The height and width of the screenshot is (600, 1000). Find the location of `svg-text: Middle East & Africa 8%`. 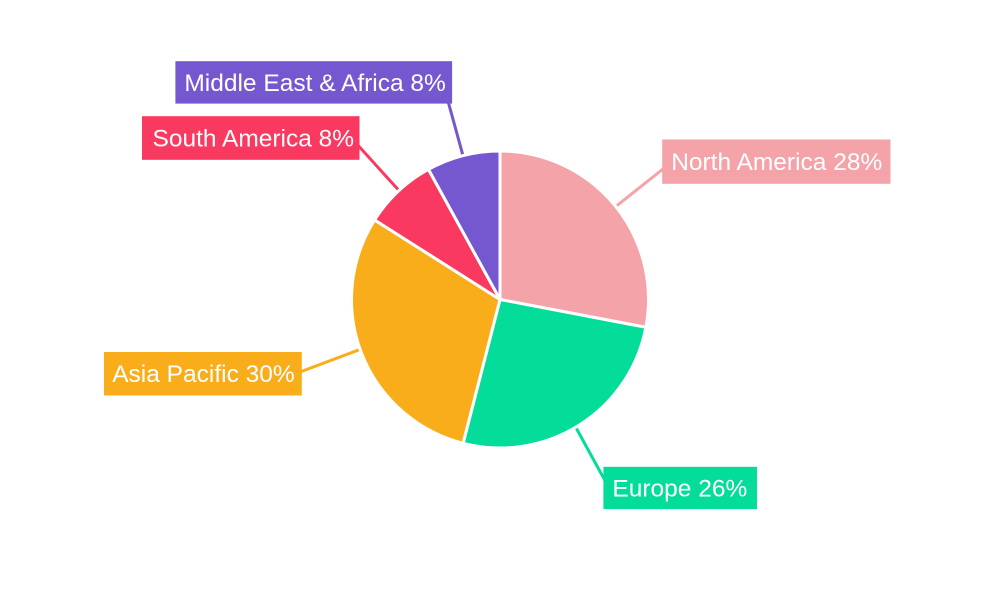

svg-text: Middle East & Africa 8% is located at coordinates (314, 83).